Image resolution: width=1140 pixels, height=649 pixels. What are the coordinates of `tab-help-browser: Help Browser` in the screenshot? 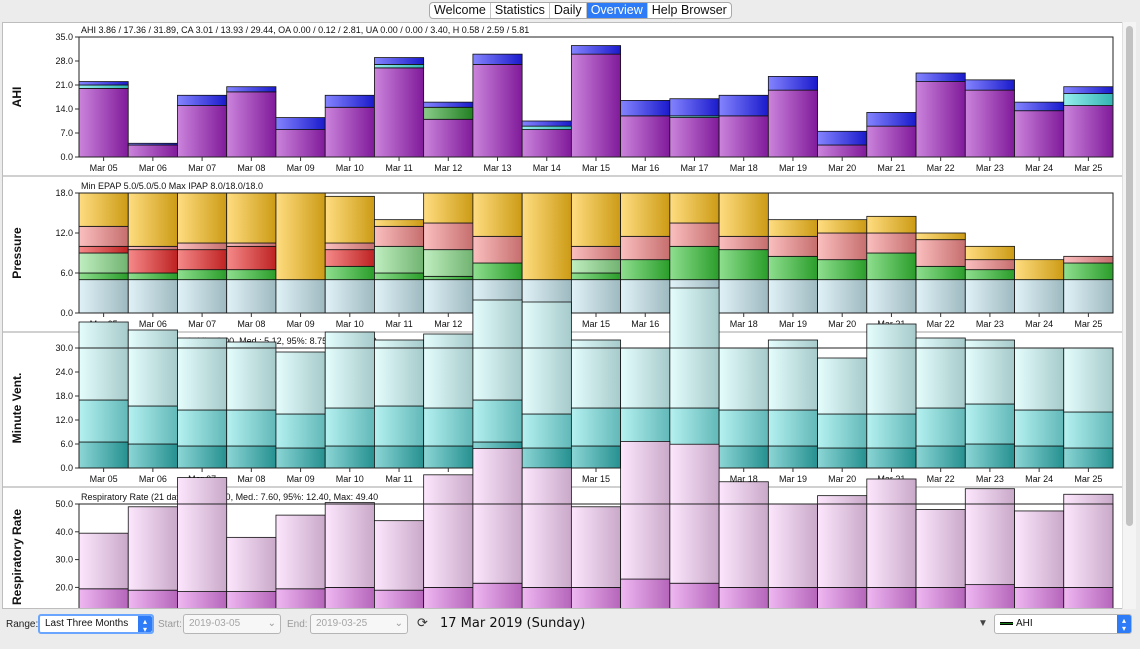 It's located at (689, 10).